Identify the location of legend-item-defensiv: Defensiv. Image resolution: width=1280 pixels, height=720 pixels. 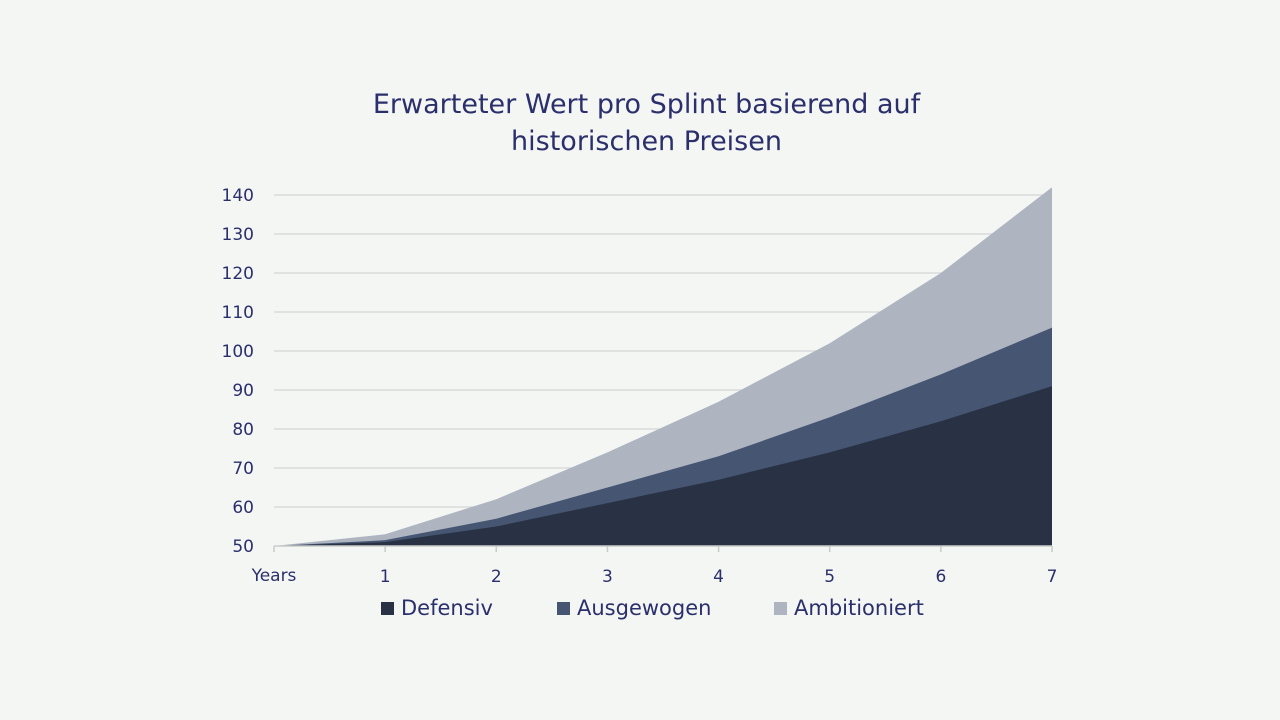
(437, 608).